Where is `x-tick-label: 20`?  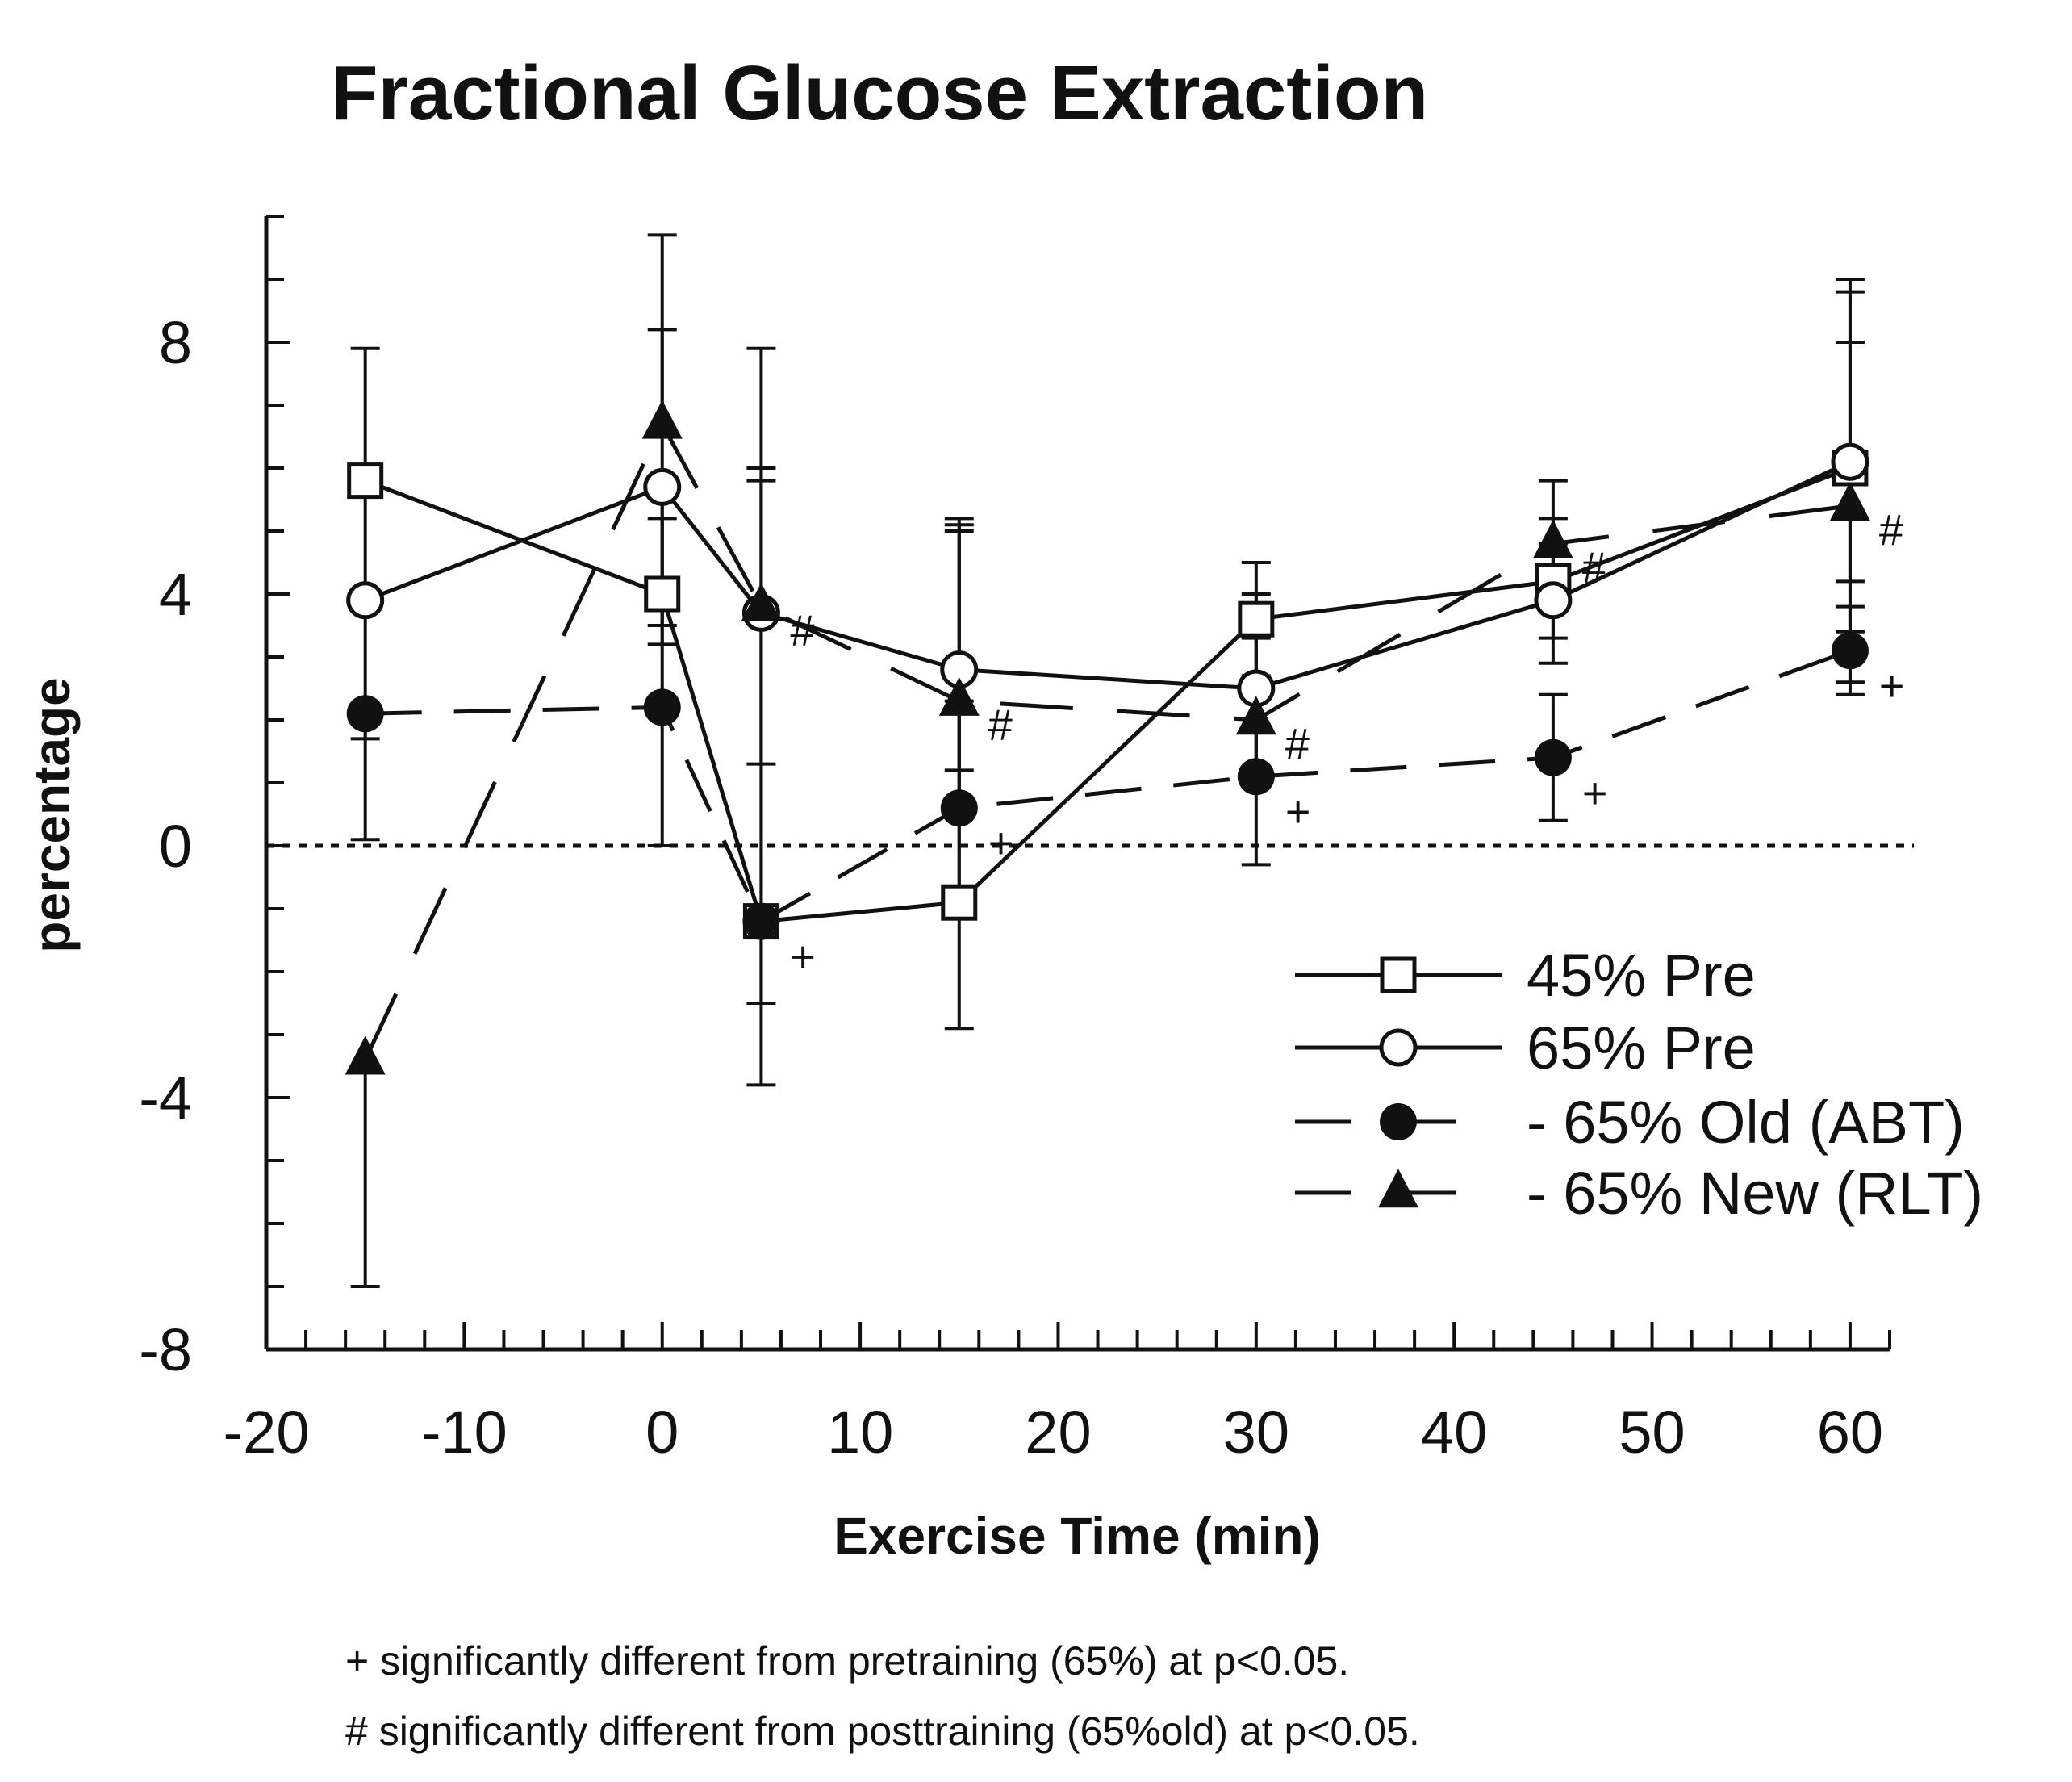 x-tick-label: 20 is located at coordinates (1058, 1432).